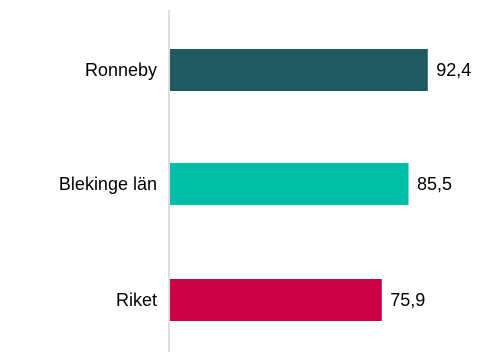 The width and height of the screenshot is (488, 354). What do you see at coordinates (453, 70) in the screenshot?
I see `value-label-ronneby: 92,4` at bounding box center [453, 70].